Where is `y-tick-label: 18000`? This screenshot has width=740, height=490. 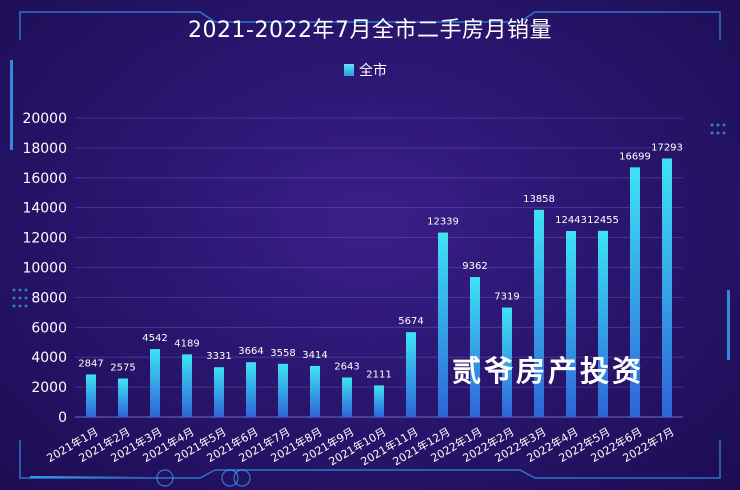
y-tick-label: 18000 is located at coordinates (44, 149).